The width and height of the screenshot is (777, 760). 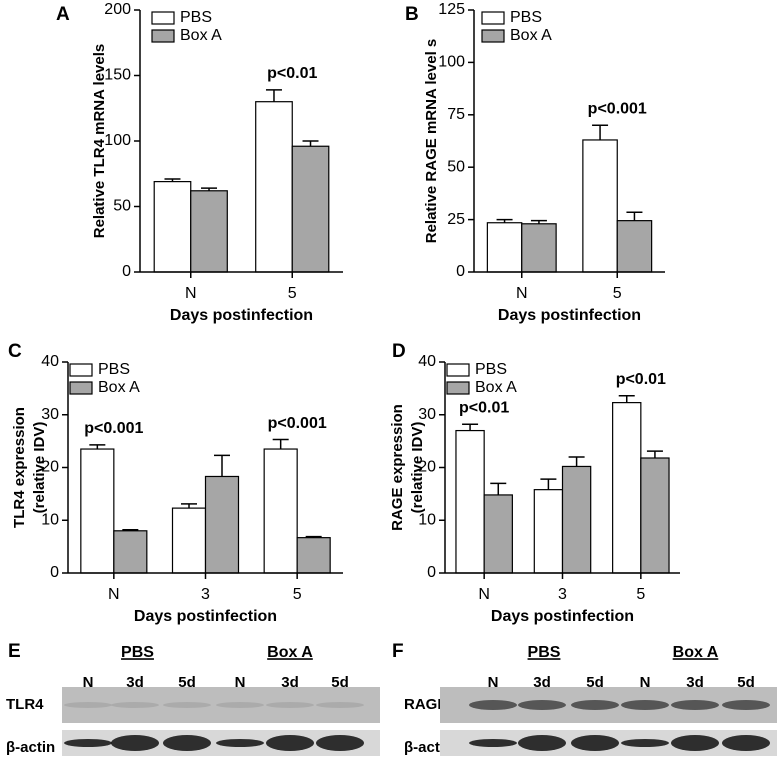 What do you see at coordinates (50, 414) in the screenshot?
I see `y-tick-label: 30` at bounding box center [50, 414].